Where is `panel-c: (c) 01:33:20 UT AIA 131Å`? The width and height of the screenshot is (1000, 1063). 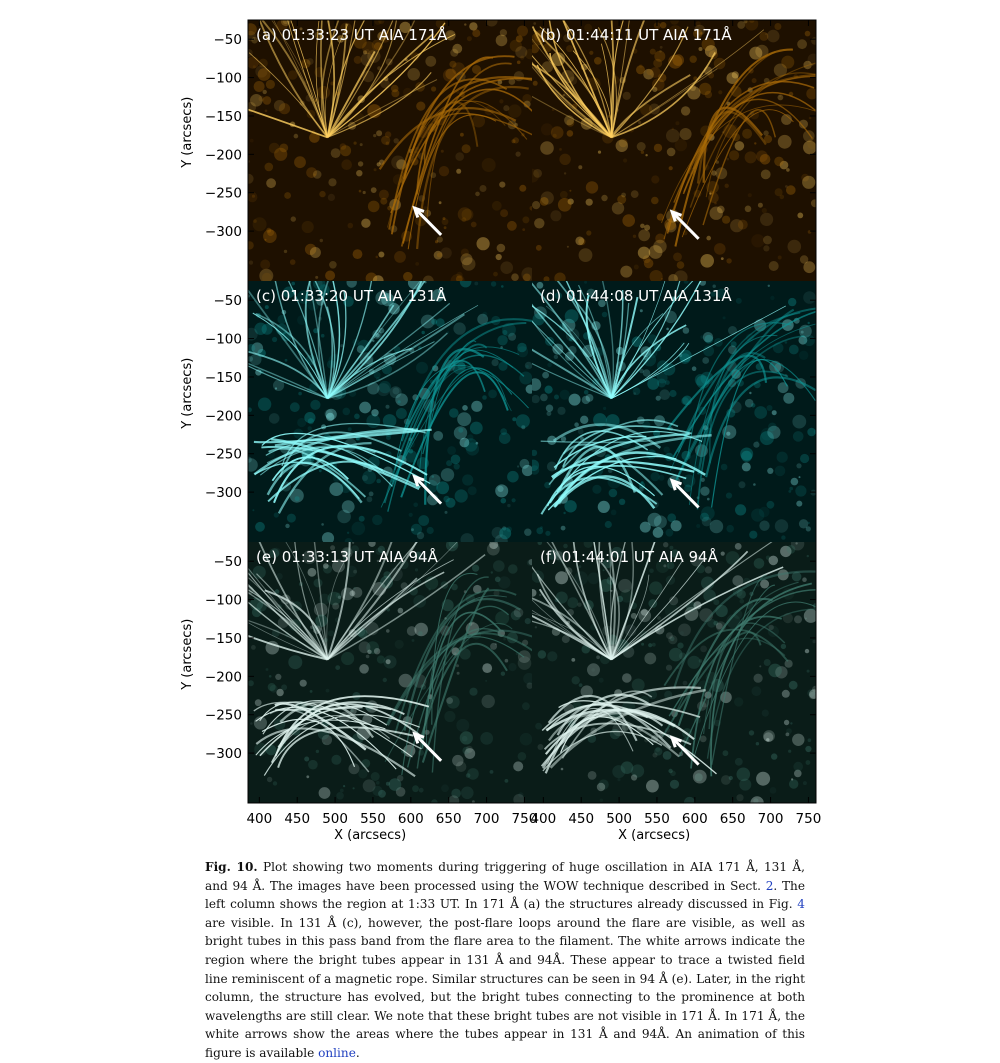 panel-c: (c) 01:33:20 UT AIA 131Å is located at coordinates (390, 411).